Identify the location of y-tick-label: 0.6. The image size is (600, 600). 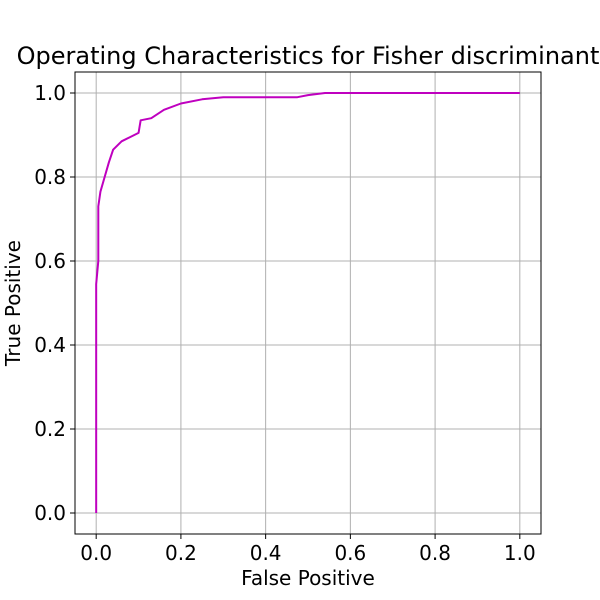
(50, 261).